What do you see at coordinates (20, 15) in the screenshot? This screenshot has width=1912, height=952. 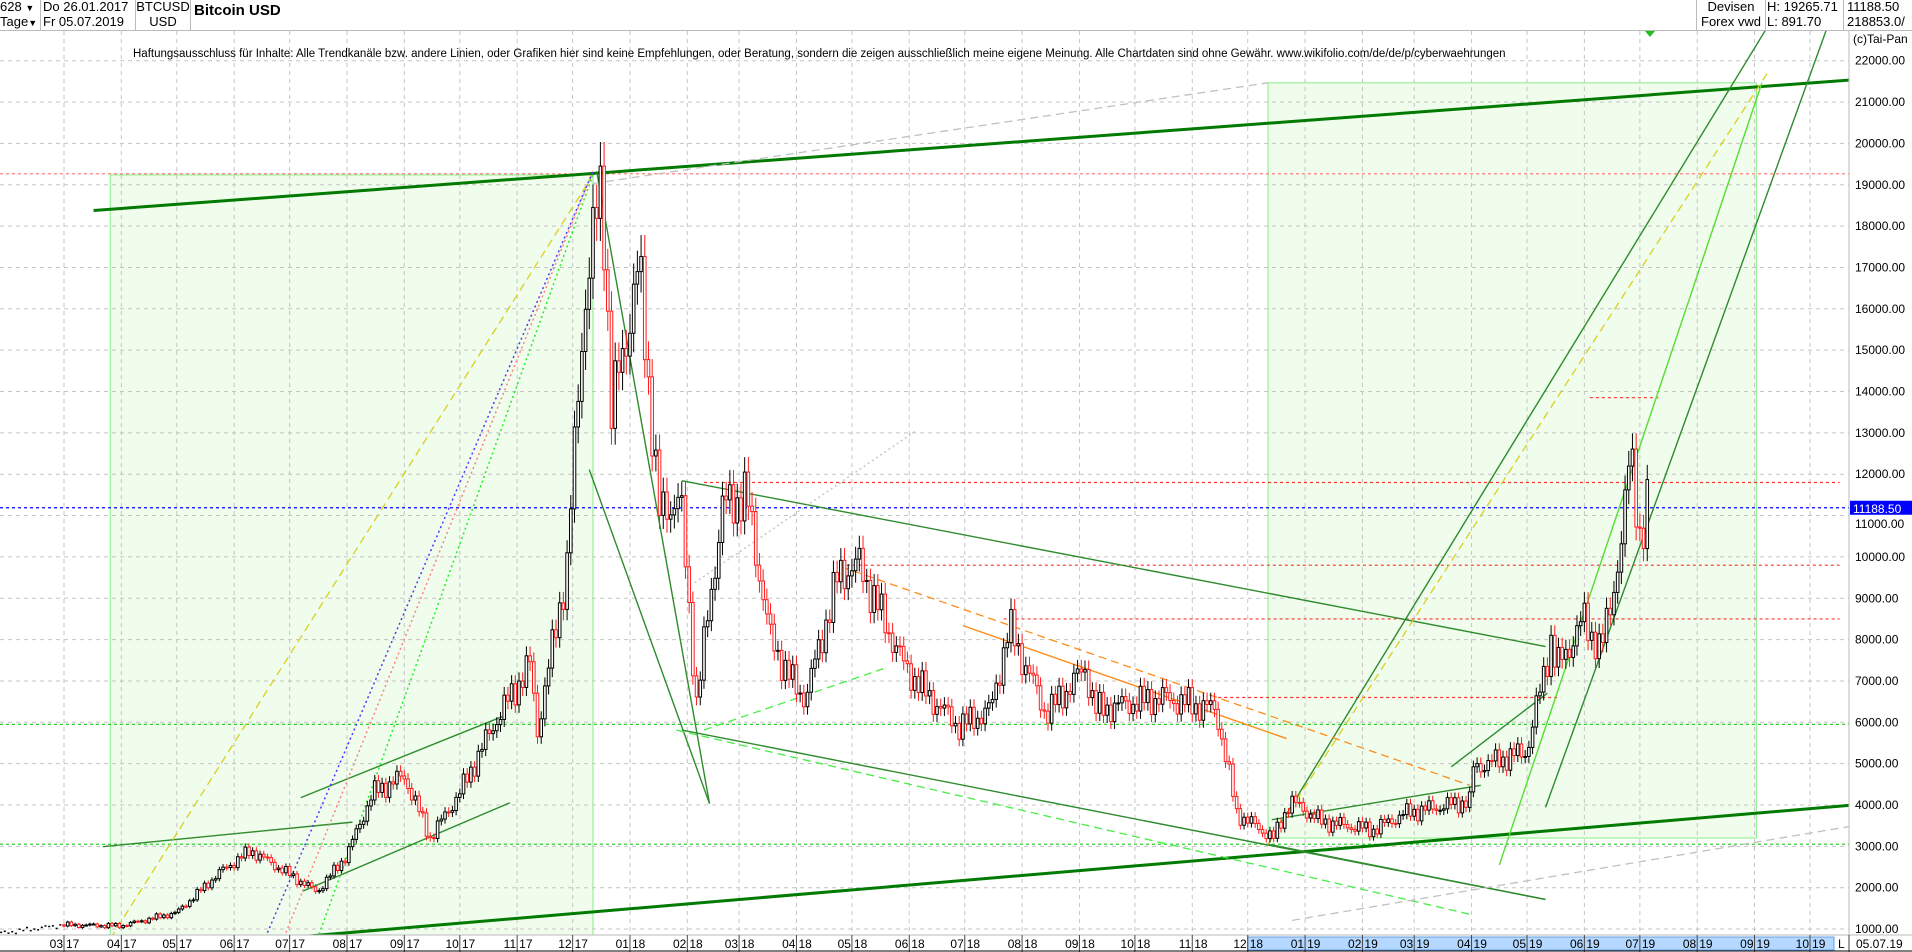 I see `period-selector: 628 ▼ Tage▼` at bounding box center [20, 15].